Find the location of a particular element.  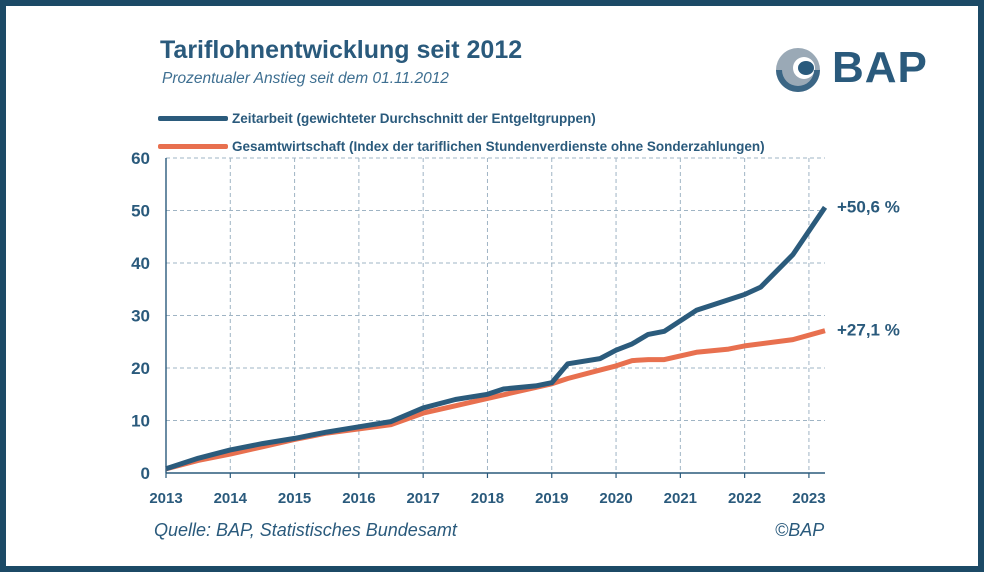

x-tick-label-2020: 2020 is located at coordinates (615, 498).